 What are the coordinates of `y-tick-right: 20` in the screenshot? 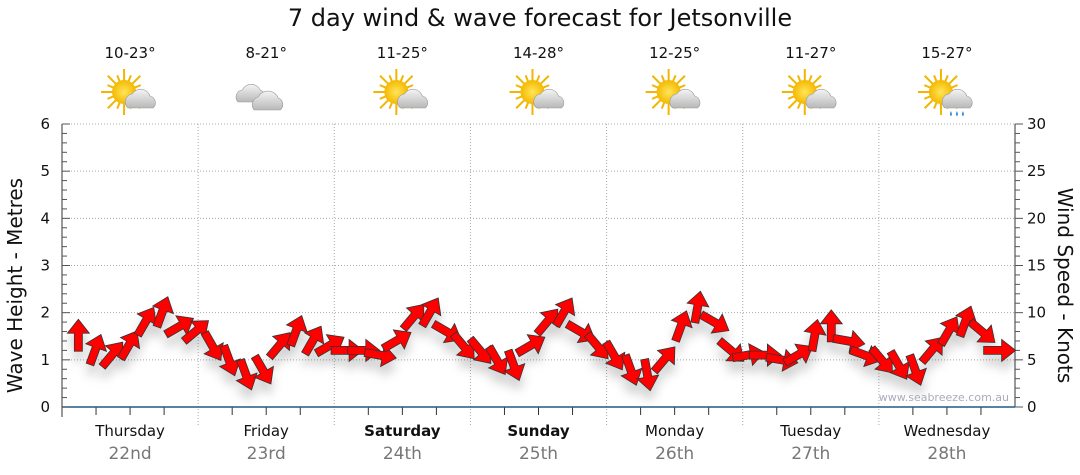 It's located at (1036, 218).